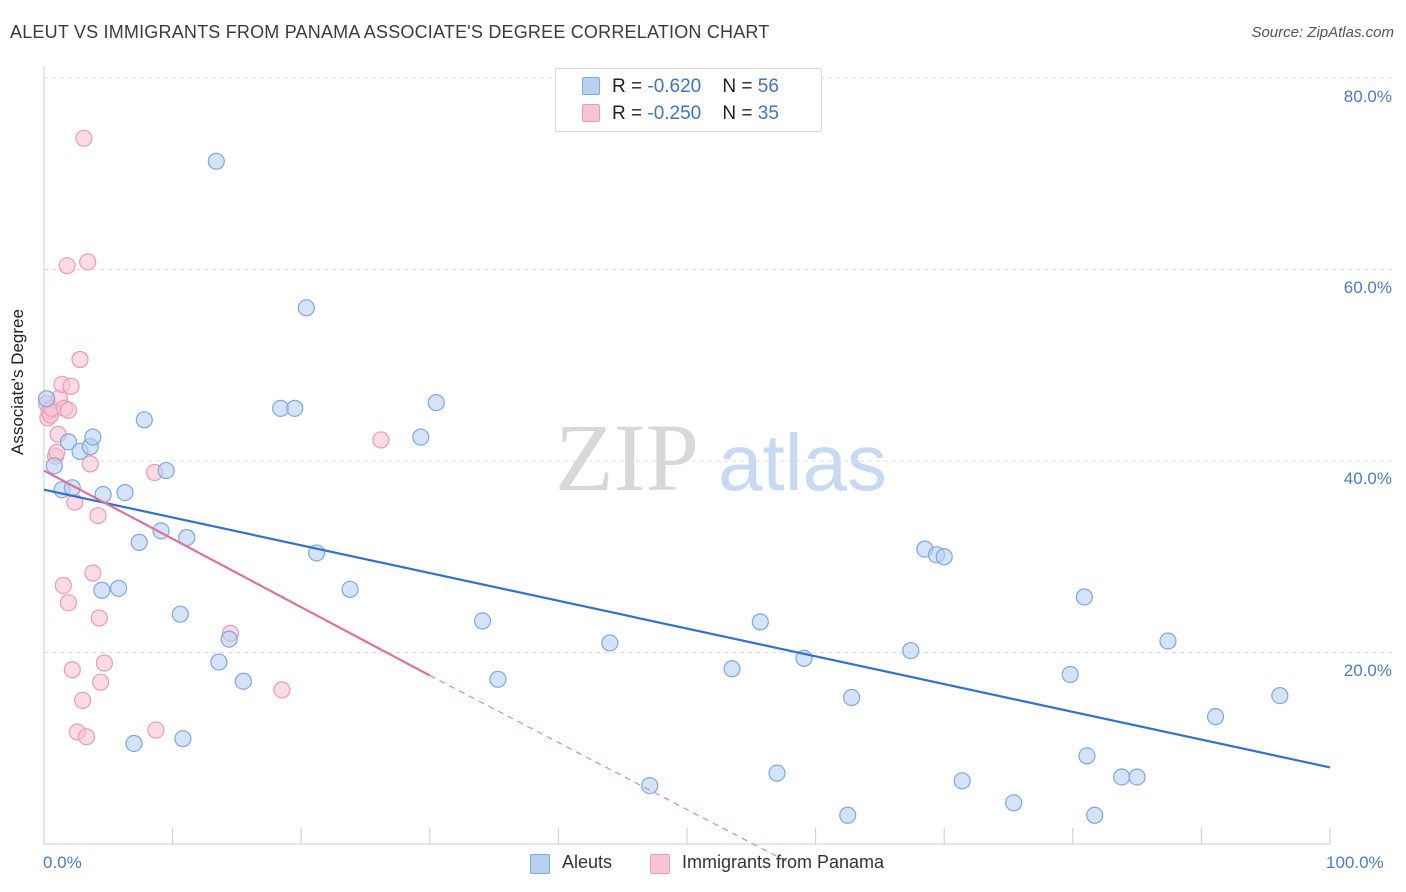 Image resolution: width=1406 pixels, height=892 pixels. I want to click on legend-r-value: -0.620, so click(674, 86).